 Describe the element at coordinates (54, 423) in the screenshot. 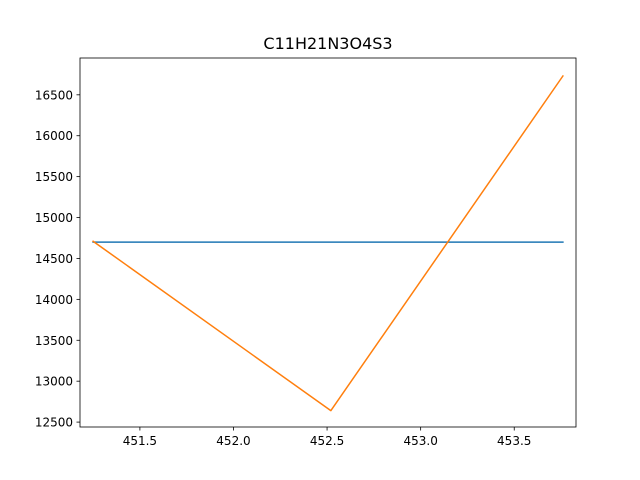

I see `y-tick-label: 12500` at that location.